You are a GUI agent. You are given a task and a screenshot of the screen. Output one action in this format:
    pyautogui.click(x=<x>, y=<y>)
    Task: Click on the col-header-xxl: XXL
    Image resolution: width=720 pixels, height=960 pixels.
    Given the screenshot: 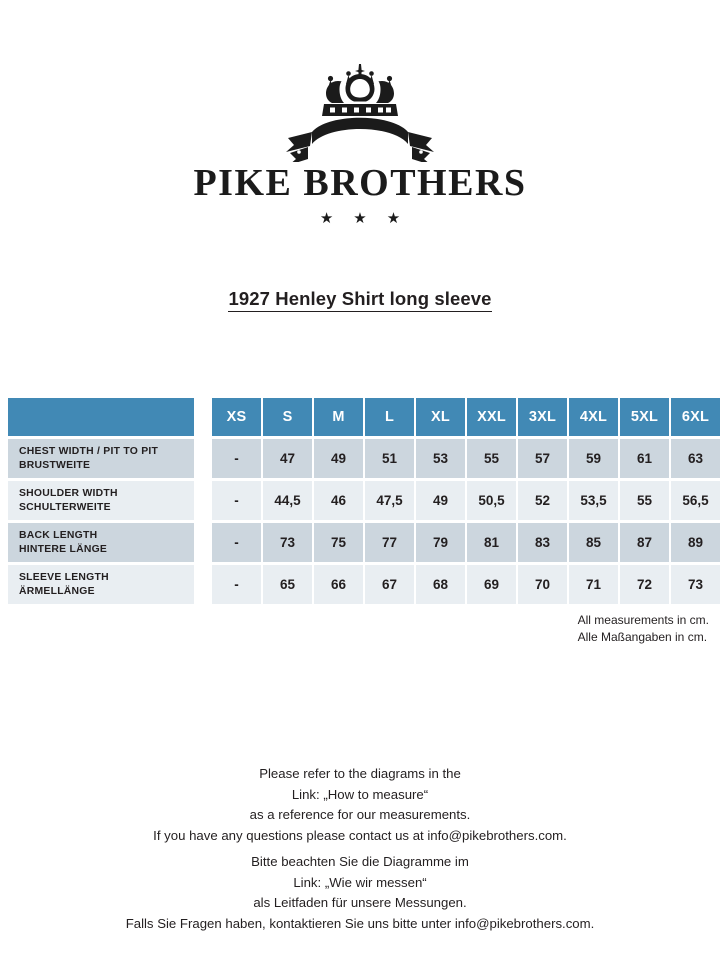 What is the action you would take?
    pyautogui.click(x=492, y=417)
    